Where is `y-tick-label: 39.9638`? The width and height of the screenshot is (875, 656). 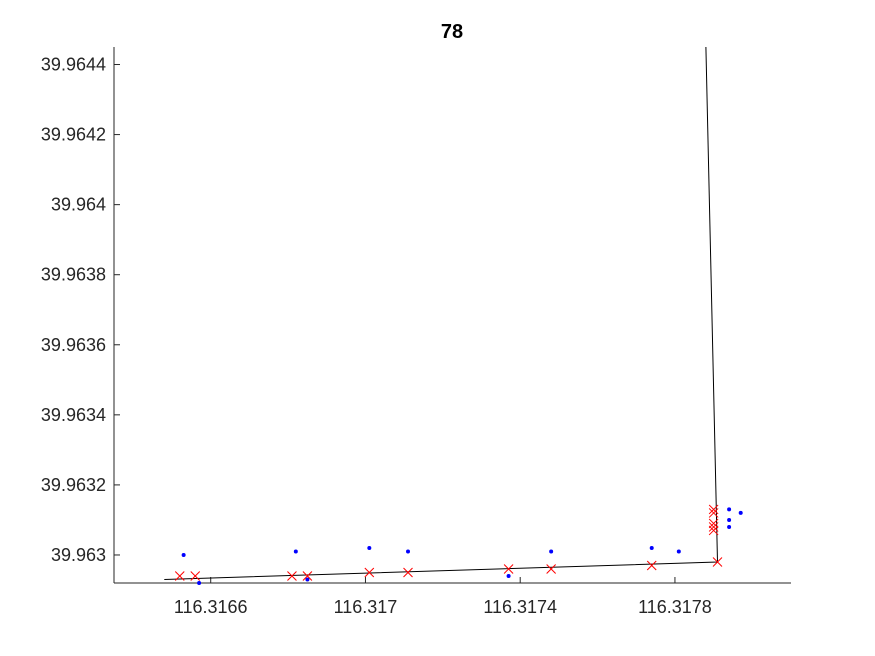
y-tick-label: 39.9638 is located at coordinates (73, 275).